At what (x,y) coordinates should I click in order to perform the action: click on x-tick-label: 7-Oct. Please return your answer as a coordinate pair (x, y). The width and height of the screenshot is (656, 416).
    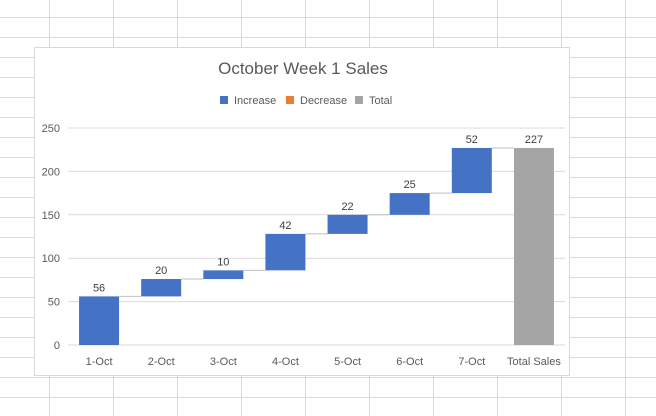
    Looking at the image, I should click on (471, 362).